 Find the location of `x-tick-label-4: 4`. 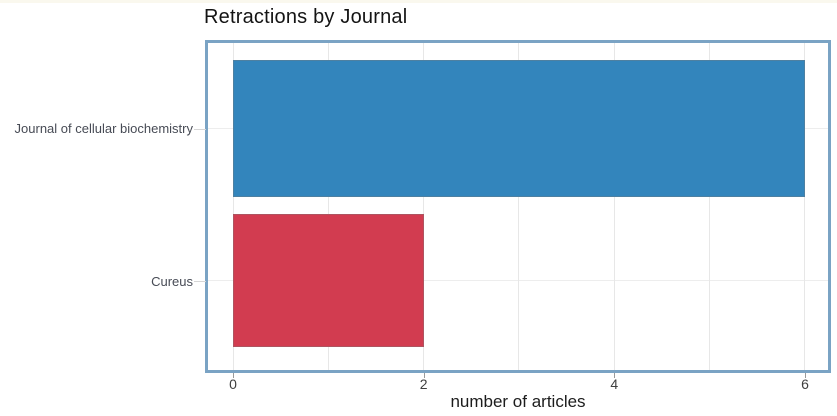

x-tick-label-4: 4 is located at coordinates (614, 384).